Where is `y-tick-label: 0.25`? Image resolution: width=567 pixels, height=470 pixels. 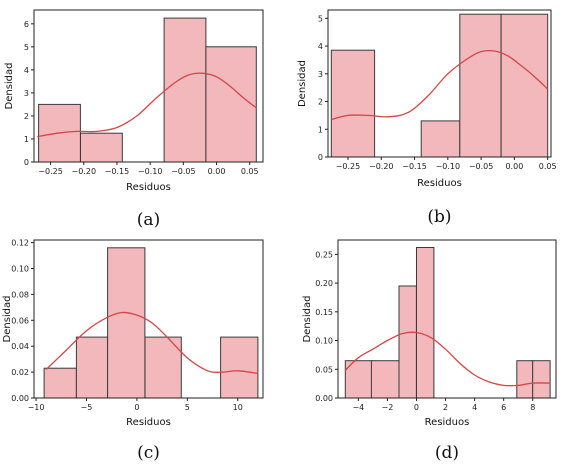
y-tick-label: 0.25 is located at coordinates (324, 254).